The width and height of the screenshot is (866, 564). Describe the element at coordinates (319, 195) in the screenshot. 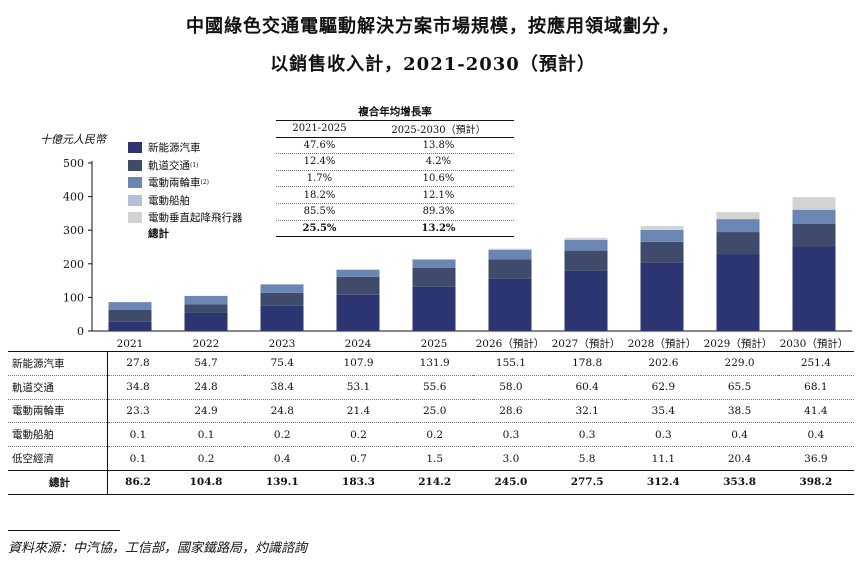

I see `cagr-cell: 18.2%` at that location.